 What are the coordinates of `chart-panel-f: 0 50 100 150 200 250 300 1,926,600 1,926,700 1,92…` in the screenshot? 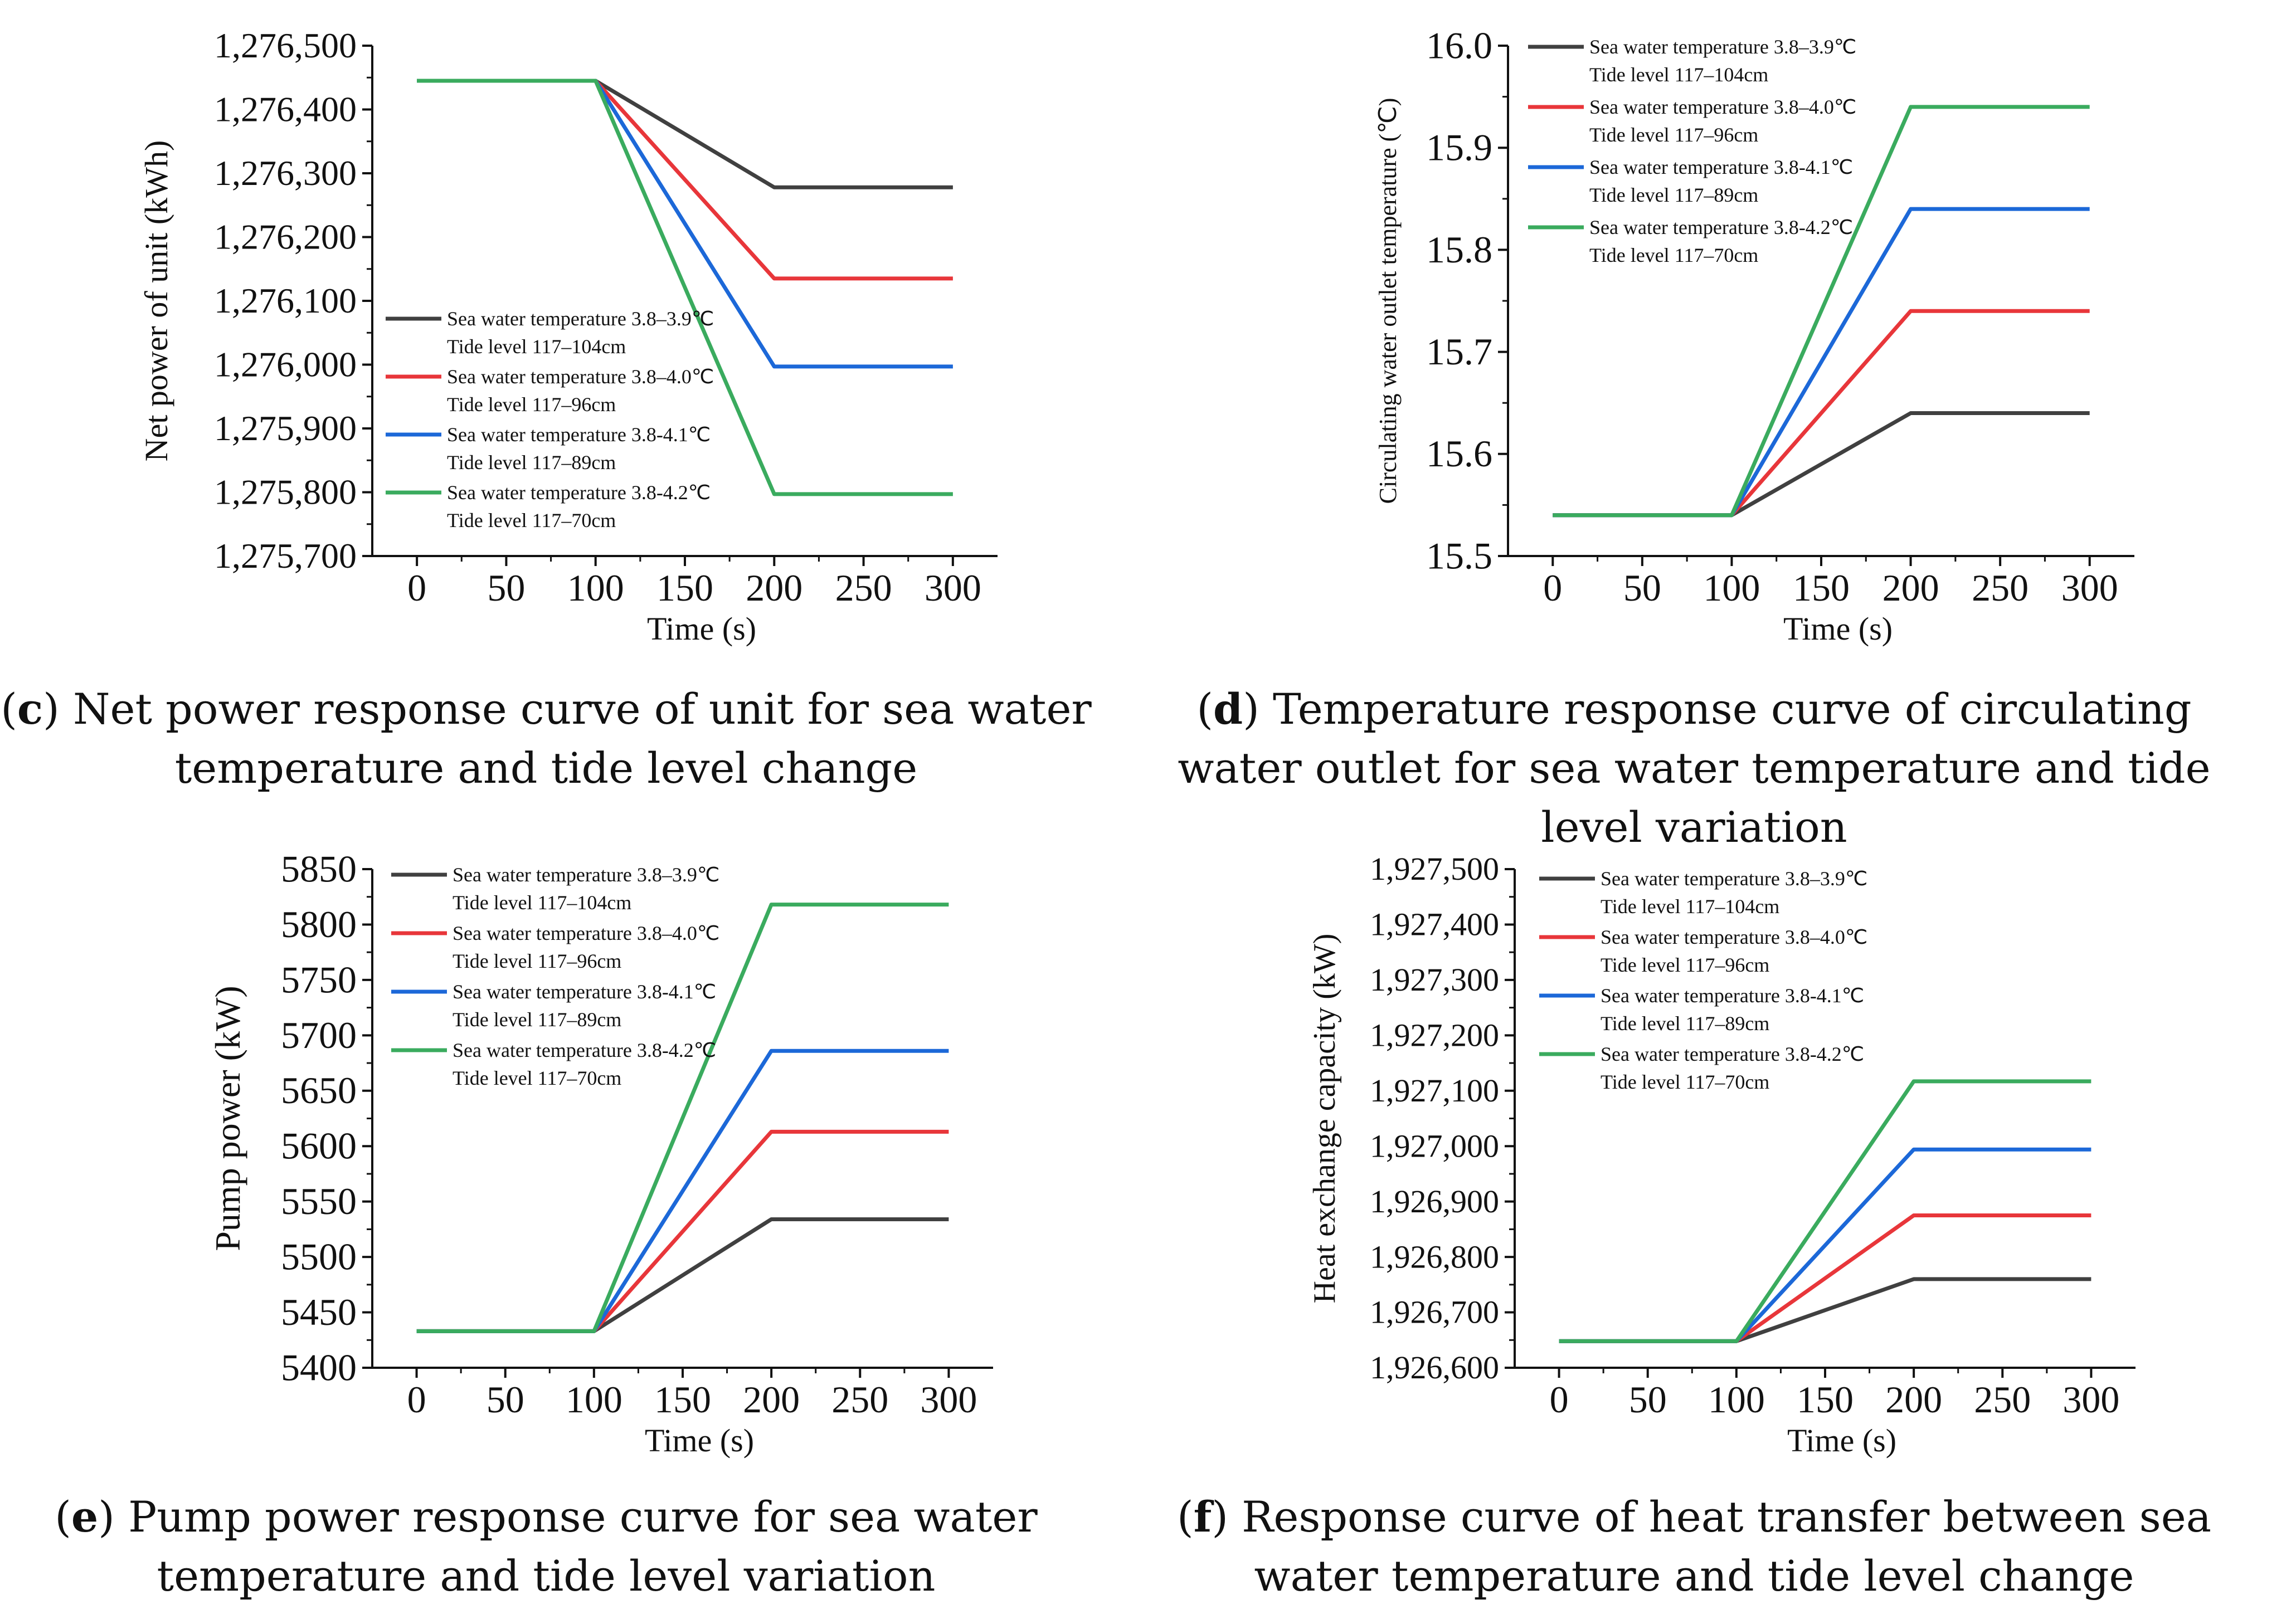 It's located at (1721, 1155).